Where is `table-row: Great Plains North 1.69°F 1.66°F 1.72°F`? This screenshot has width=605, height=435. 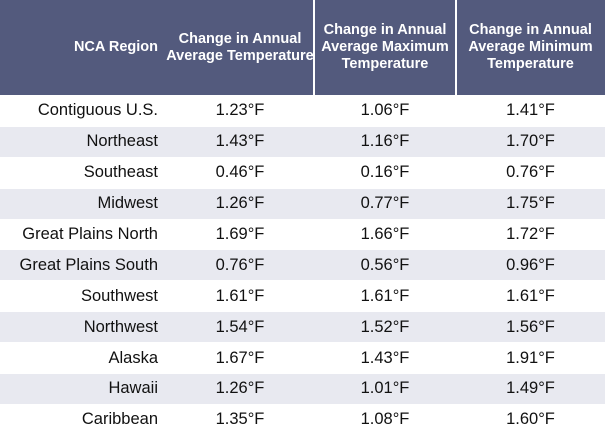 table-row: Great Plains North 1.69°F 1.66°F 1.72°F is located at coordinates (302, 234).